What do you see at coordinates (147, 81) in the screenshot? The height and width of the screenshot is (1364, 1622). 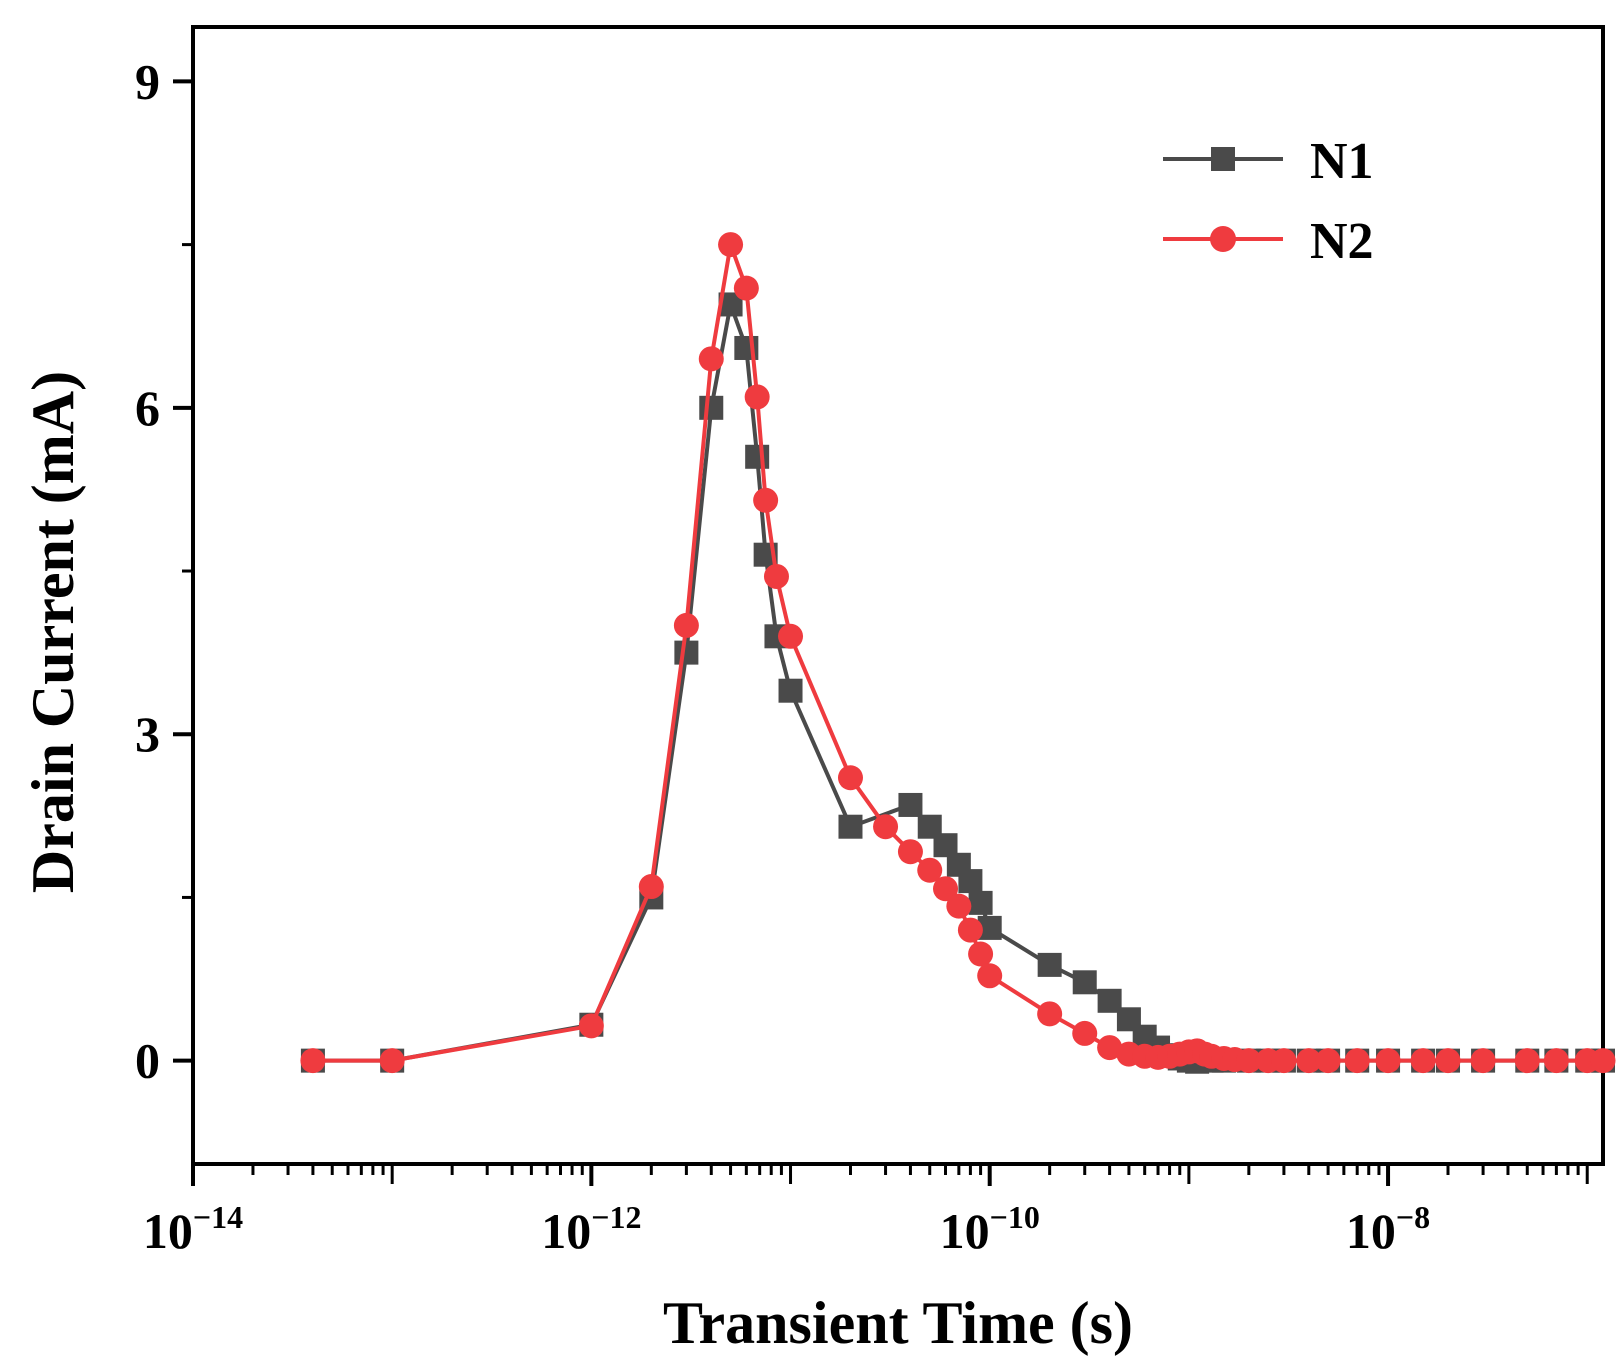 I see `y-tick-label: 9` at bounding box center [147, 81].